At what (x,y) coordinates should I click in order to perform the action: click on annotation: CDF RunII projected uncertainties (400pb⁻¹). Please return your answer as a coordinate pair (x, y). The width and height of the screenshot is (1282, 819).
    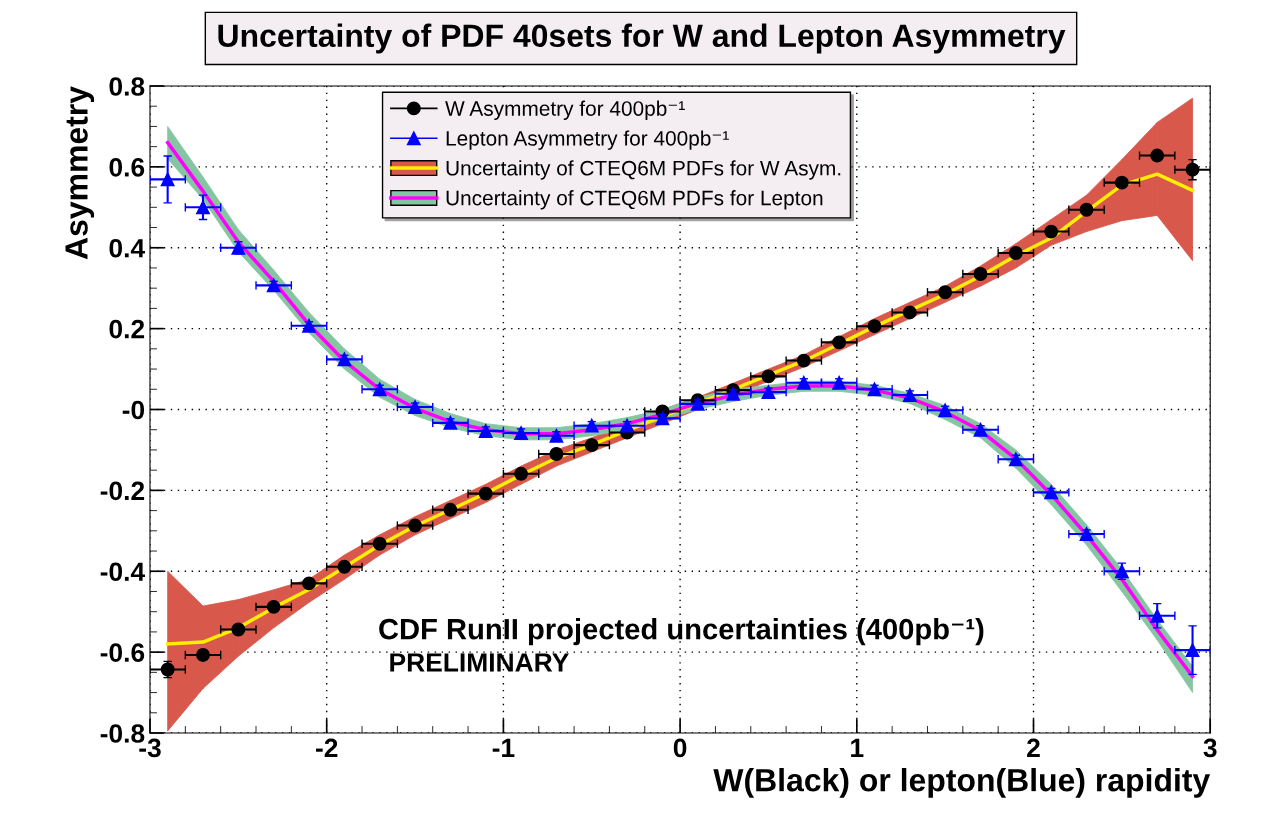
    Looking at the image, I should click on (681, 632).